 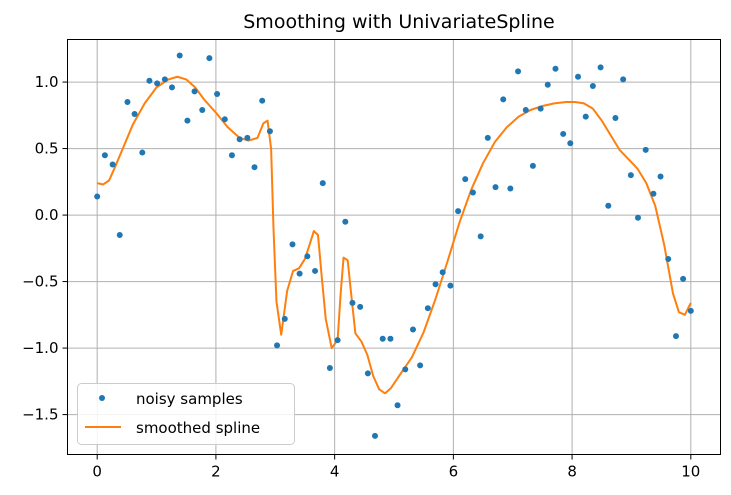 I want to click on legend-marker-noisy-samples, so click(x=102, y=398).